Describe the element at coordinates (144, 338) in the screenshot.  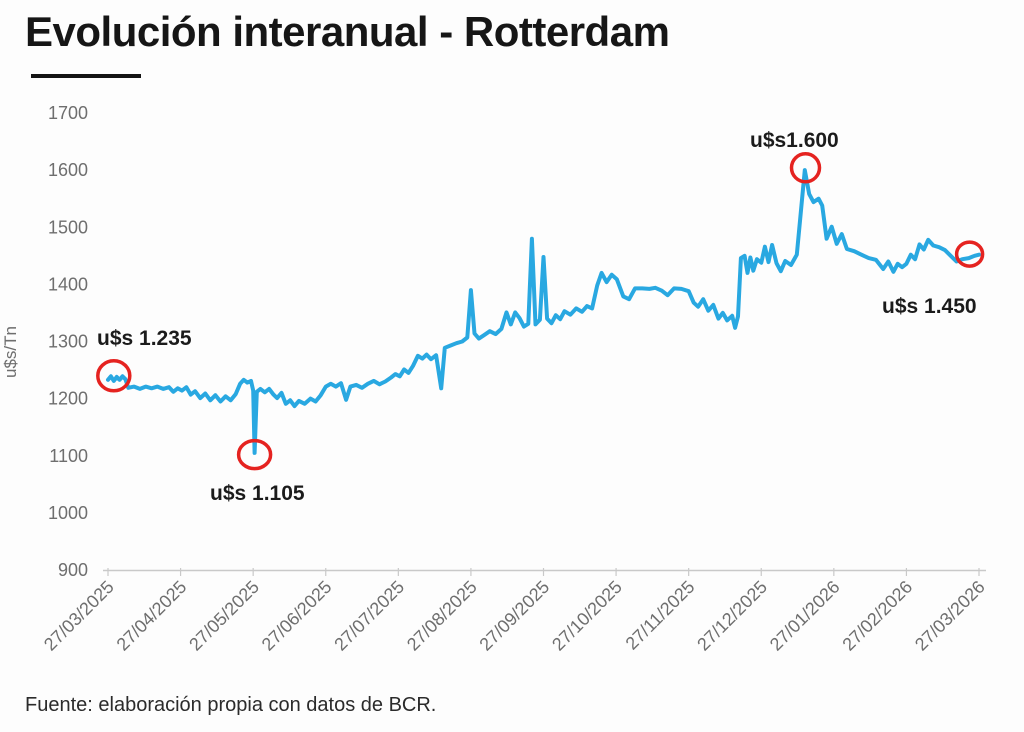
I see `annotation-label: u$s 1.235` at that location.